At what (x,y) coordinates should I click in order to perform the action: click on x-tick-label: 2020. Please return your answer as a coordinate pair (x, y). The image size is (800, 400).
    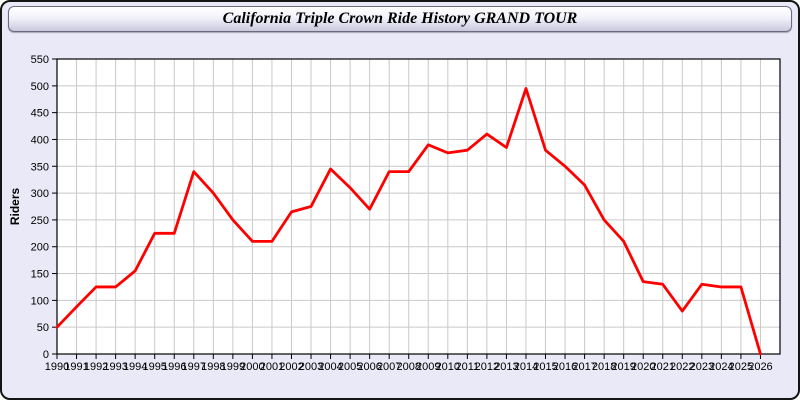
    Looking at the image, I should click on (643, 367).